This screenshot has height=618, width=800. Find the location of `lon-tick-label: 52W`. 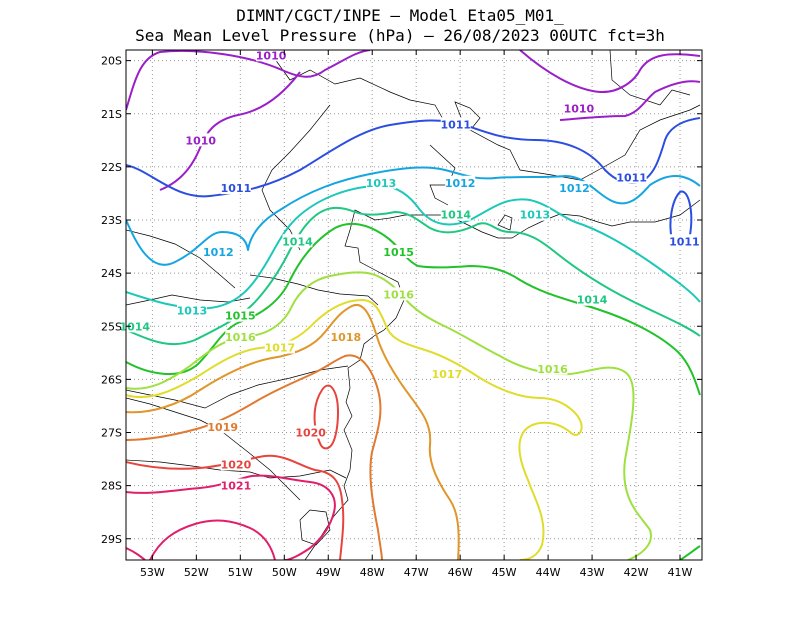

lon-tick-label: 52W is located at coordinates (196, 572).